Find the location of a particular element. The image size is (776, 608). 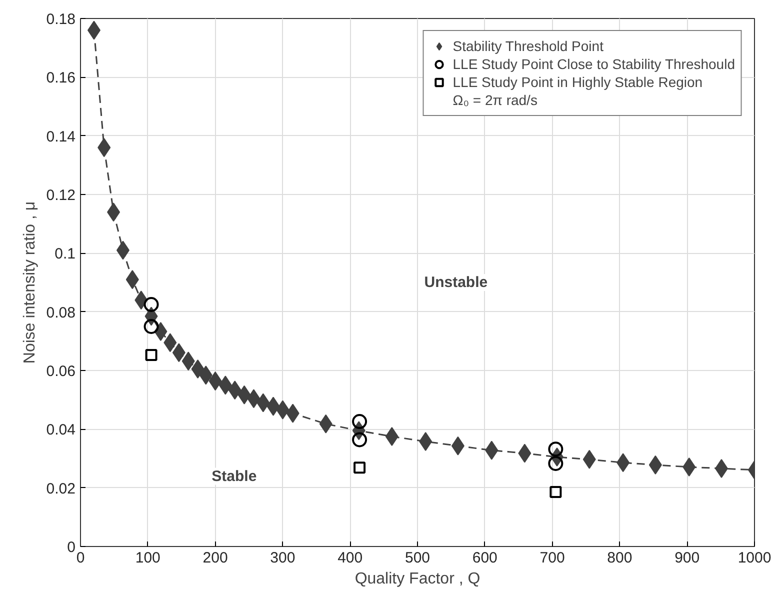

y-tick-label: 0 is located at coordinates (71, 547).